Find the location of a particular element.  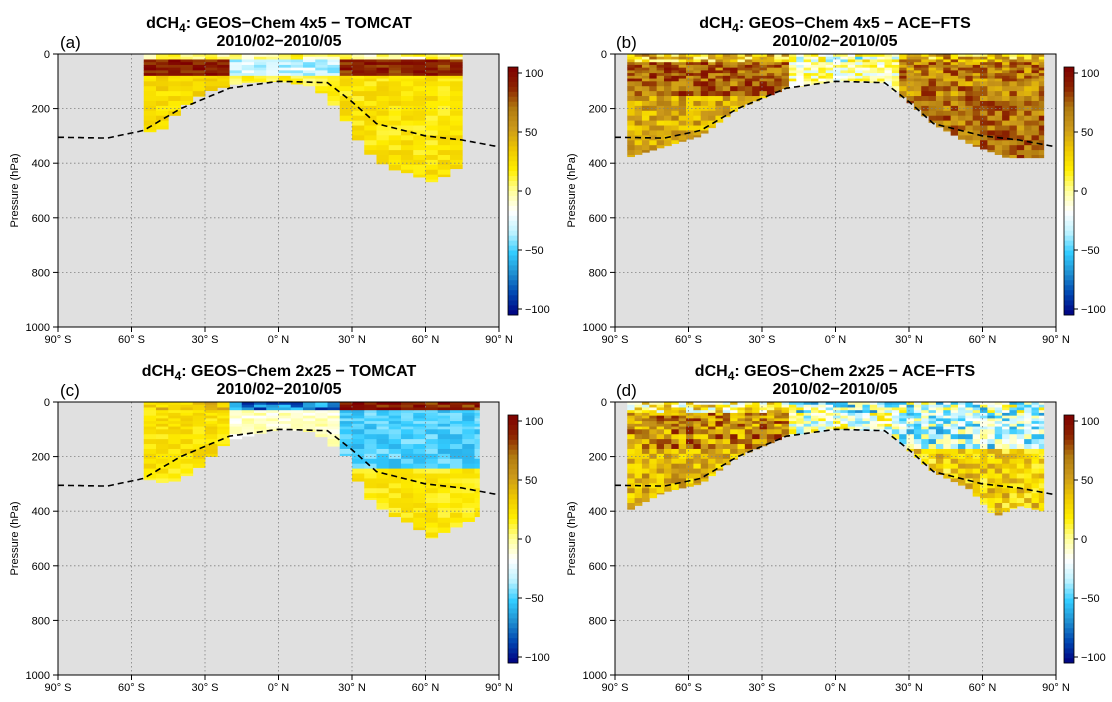

y-tick-label: 0 is located at coordinates (47, 403).